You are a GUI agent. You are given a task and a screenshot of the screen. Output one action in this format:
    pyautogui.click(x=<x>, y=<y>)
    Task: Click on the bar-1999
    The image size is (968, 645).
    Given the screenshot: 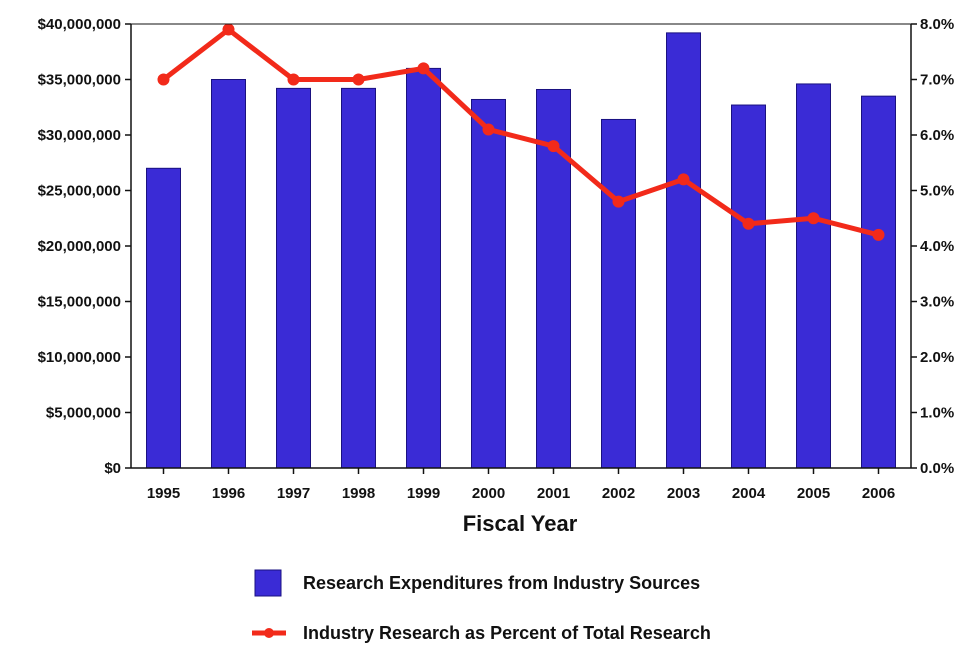 What is the action you would take?
    pyautogui.click(x=423, y=268)
    